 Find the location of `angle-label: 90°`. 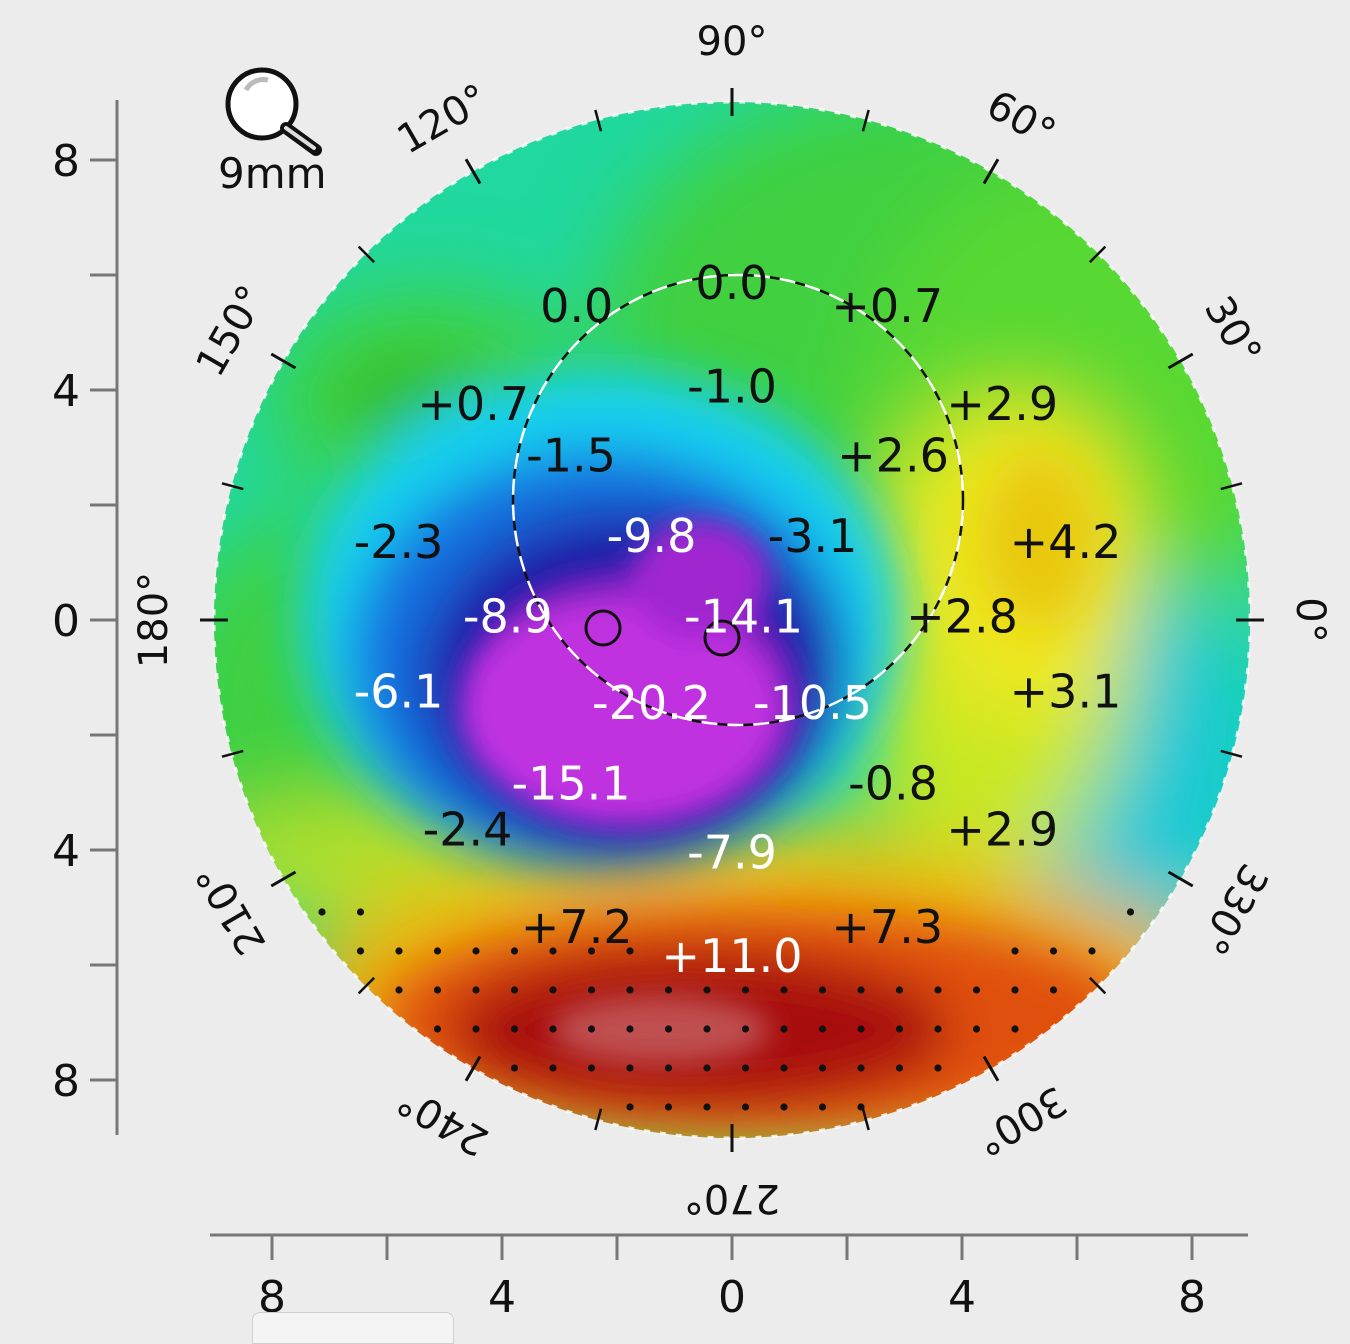

angle-label: 90° is located at coordinates (732, 42).